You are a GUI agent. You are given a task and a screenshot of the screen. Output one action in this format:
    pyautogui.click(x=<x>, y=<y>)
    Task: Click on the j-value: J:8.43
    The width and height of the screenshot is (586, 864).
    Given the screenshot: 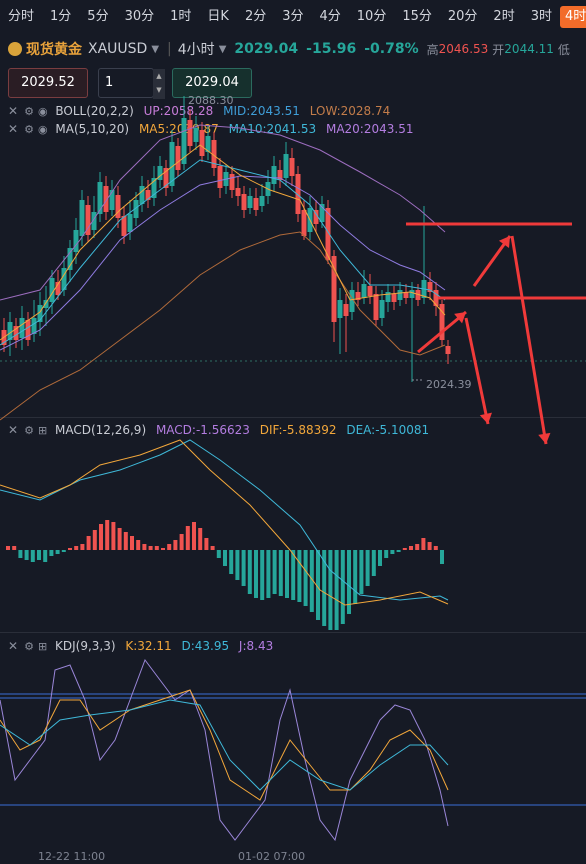 What is the action you would take?
    pyautogui.click(x=256, y=646)
    